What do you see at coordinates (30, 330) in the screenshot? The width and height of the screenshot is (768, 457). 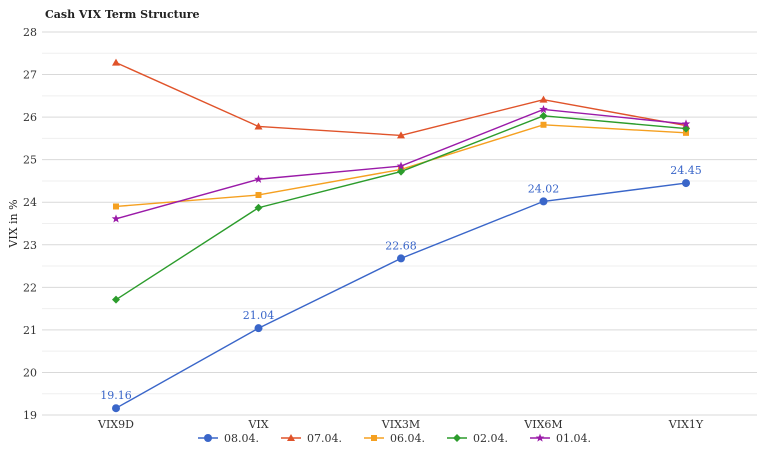 I see `y-tick-label: 21` at bounding box center [30, 330].